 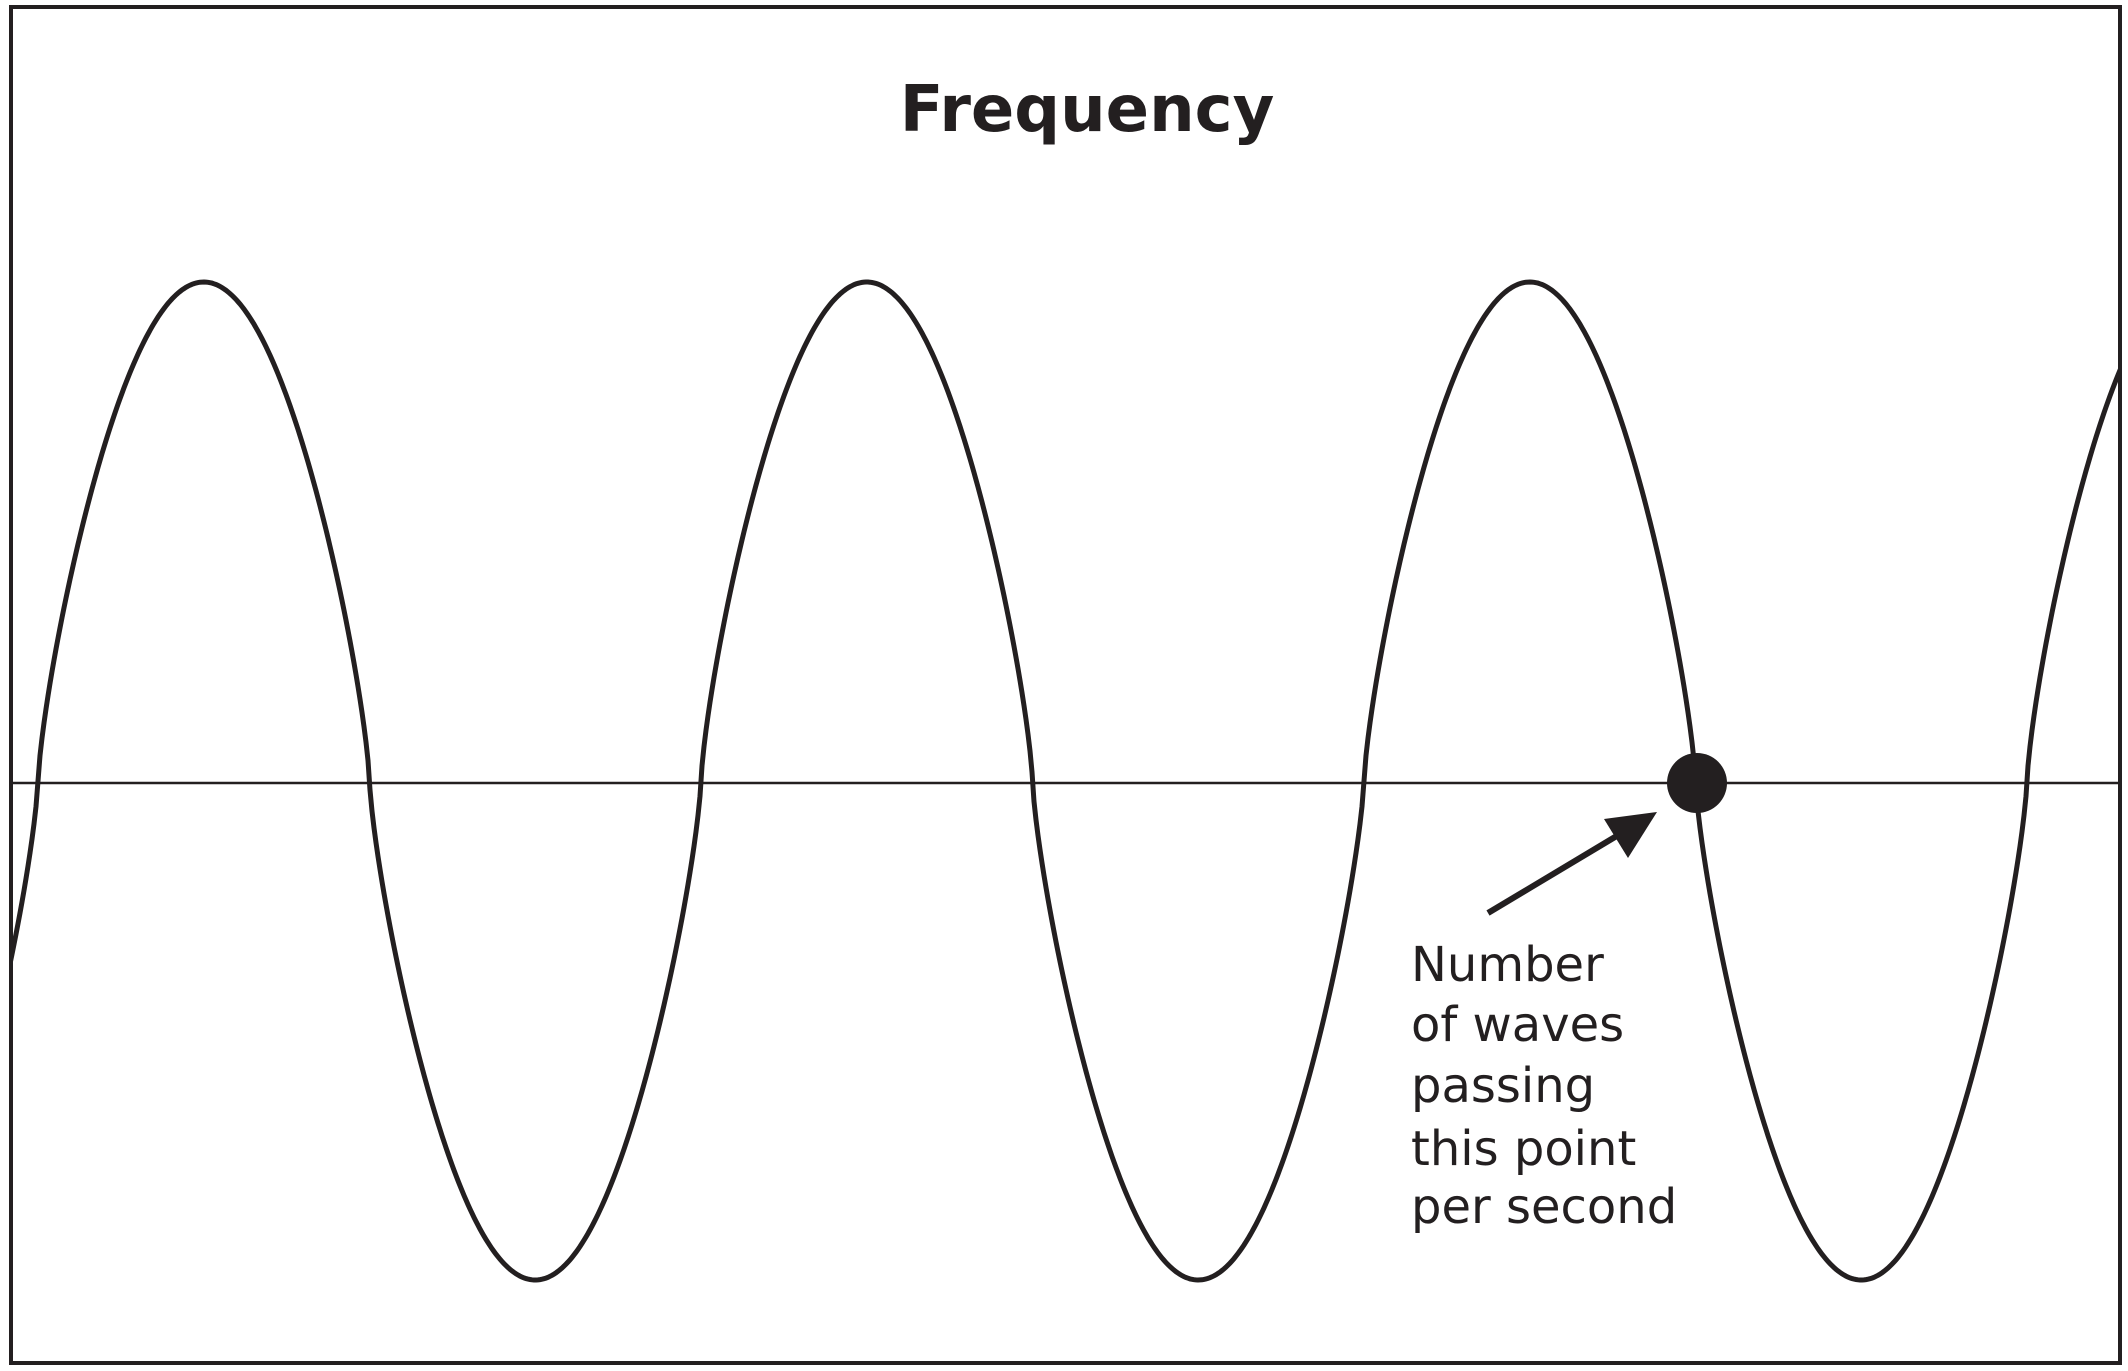 What do you see at coordinates (1523, 1149) in the screenshot?
I see `annotation-line: this point` at bounding box center [1523, 1149].